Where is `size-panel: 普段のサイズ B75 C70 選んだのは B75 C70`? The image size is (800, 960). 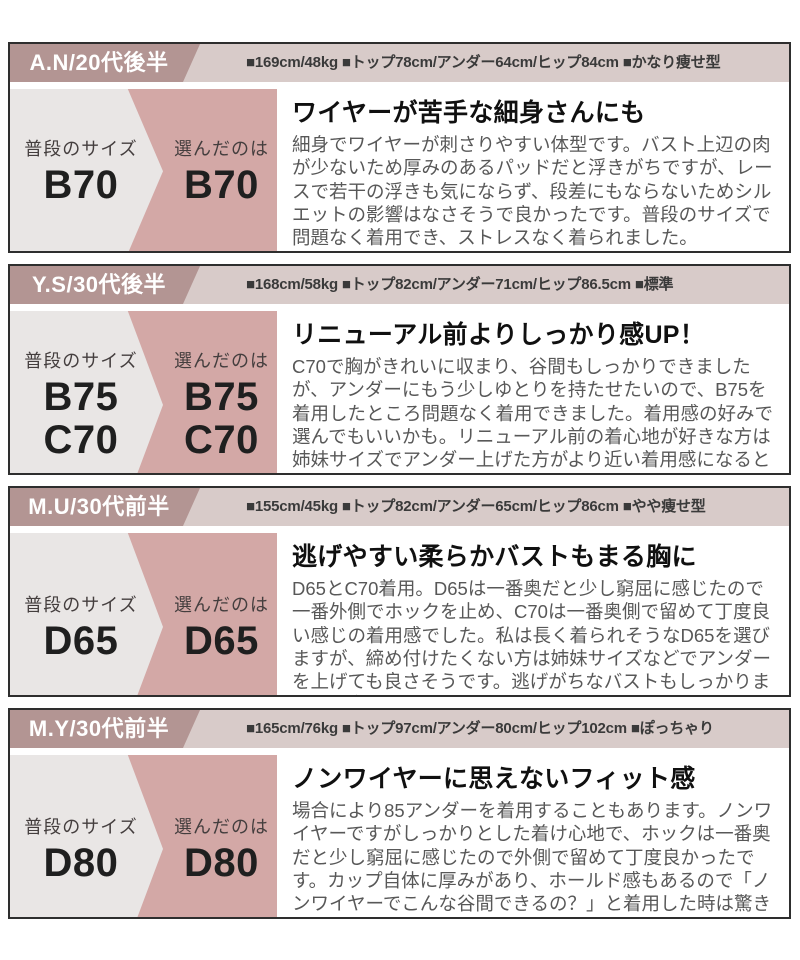 size-panel: 普段のサイズ B75 C70 選んだのは B75 C70 is located at coordinates (143, 392).